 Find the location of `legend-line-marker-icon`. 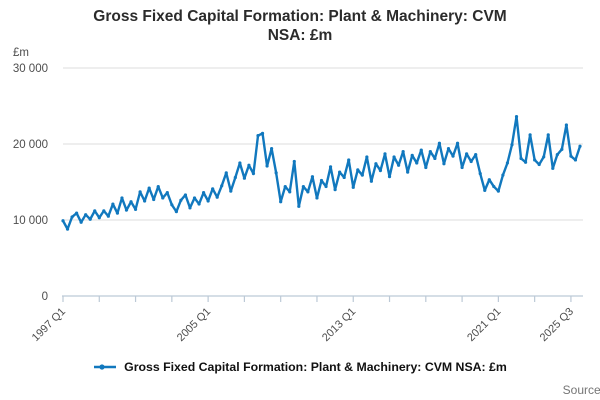

legend-line-marker-icon is located at coordinates (105, 367).